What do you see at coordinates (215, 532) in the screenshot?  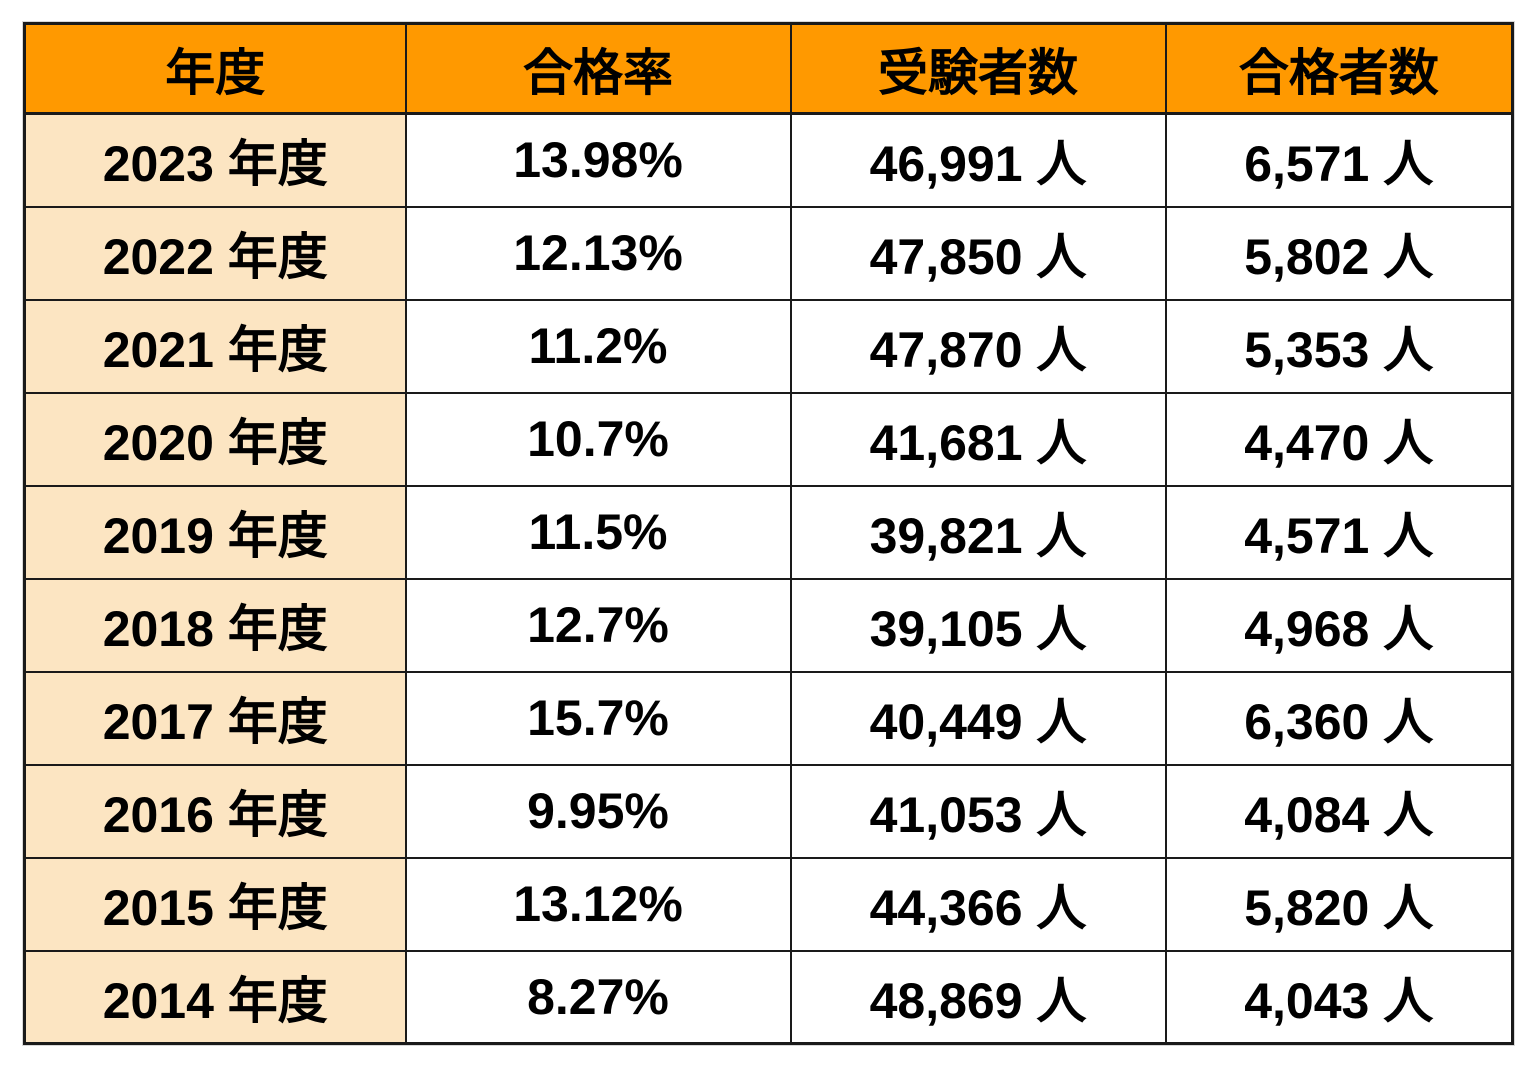 I see `cell-year: 2019 年度` at bounding box center [215, 532].